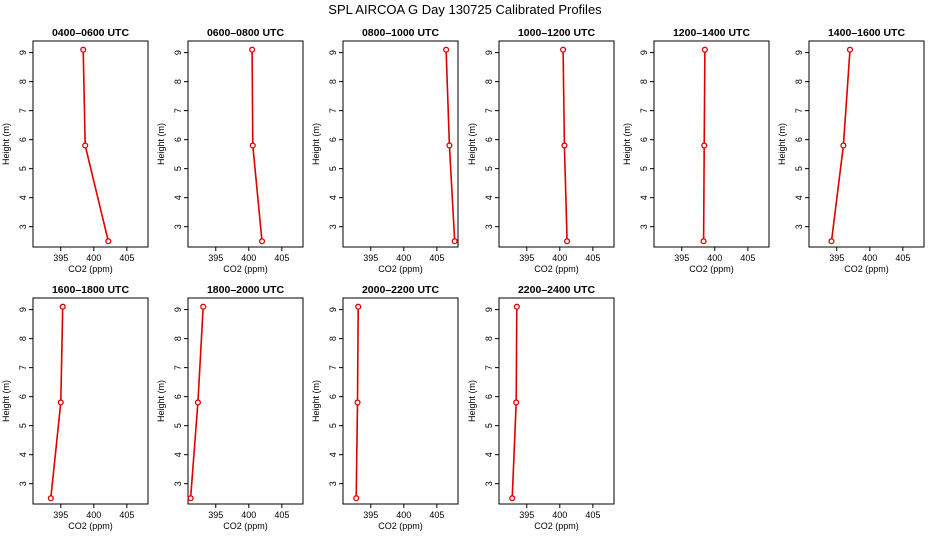 This screenshot has width=936, height=540. I want to click on panel-title: 0600–0800 UTC, so click(245, 33).